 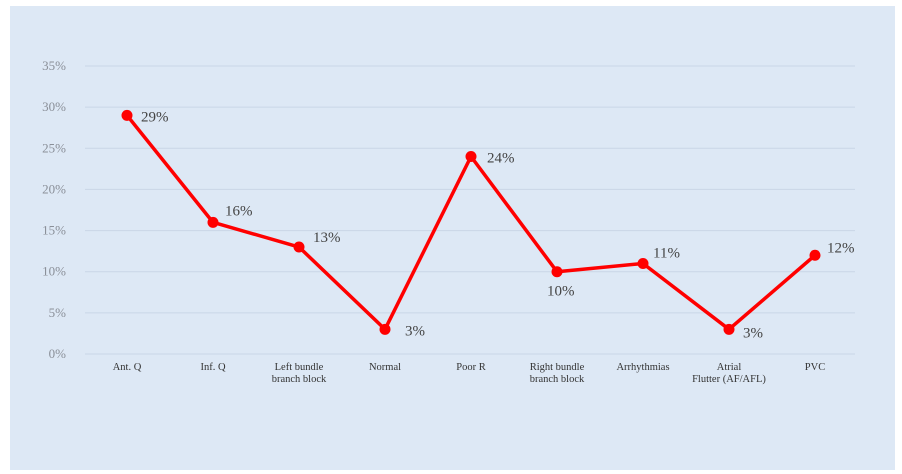 What do you see at coordinates (642, 367) in the screenshot?
I see `category-label: Arrhythmias` at bounding box center [642, 367].